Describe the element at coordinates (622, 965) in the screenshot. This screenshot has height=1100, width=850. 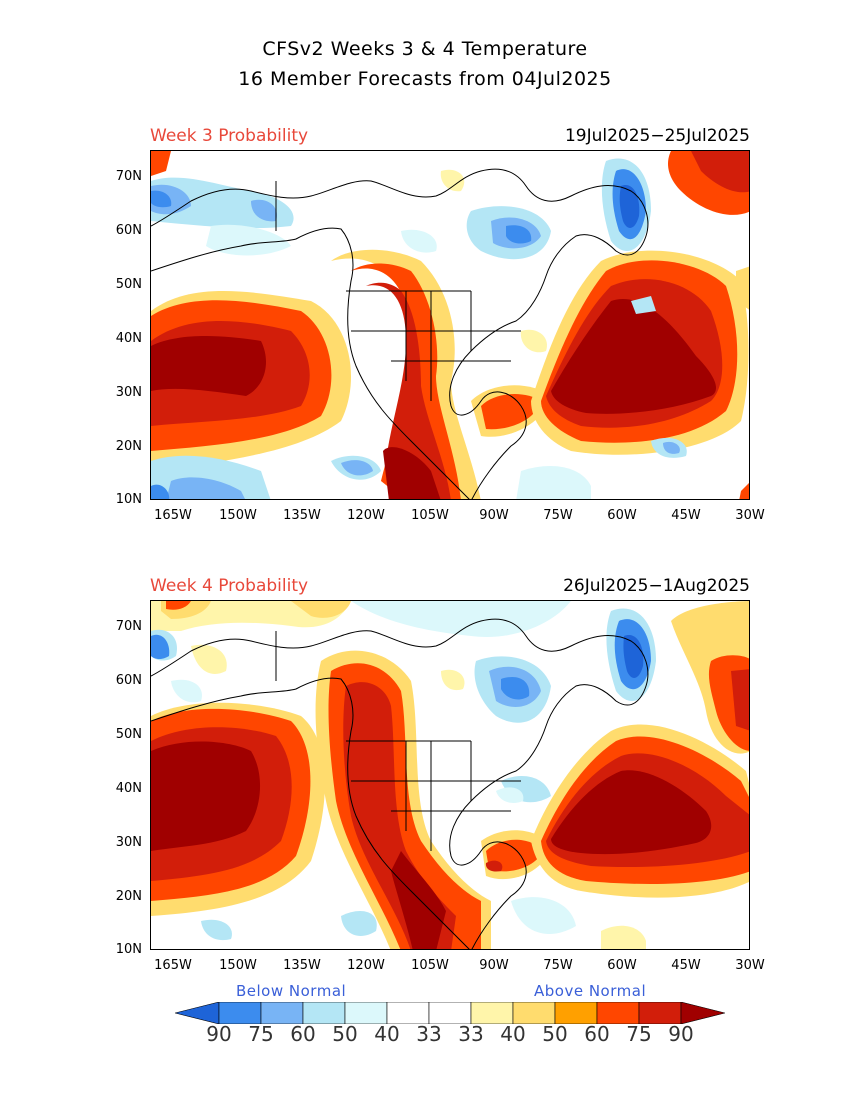
I see `p2-lon-60w: 60W` at that location.